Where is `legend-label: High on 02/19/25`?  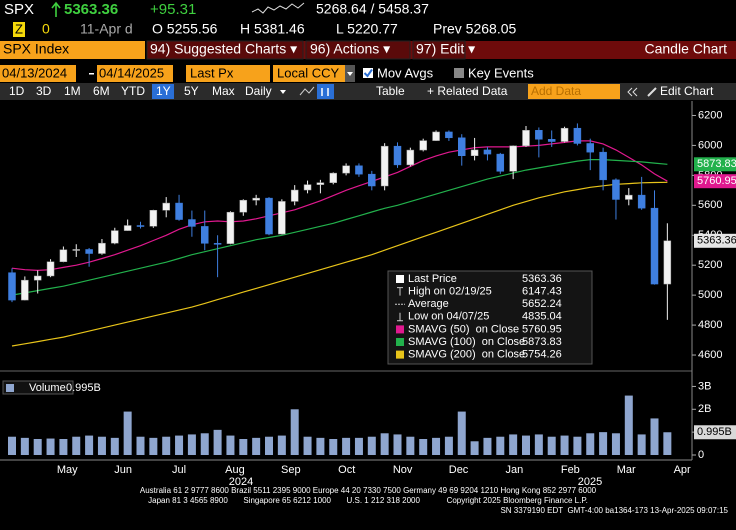 legend-label: High on 02/19/25 is located at coordinates (450, 292).